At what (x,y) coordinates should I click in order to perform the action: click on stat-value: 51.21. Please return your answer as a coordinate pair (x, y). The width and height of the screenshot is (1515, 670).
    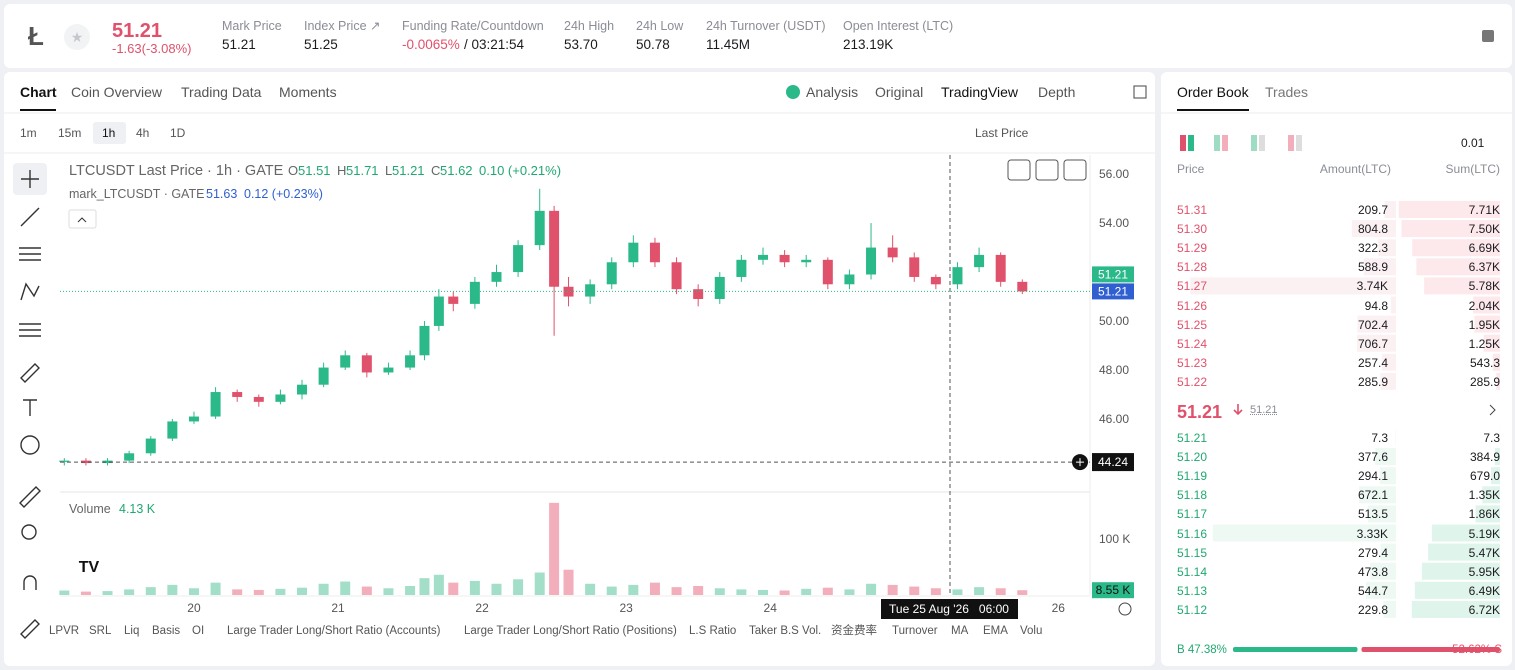
    Looking at the image, I should click on (239, 44).